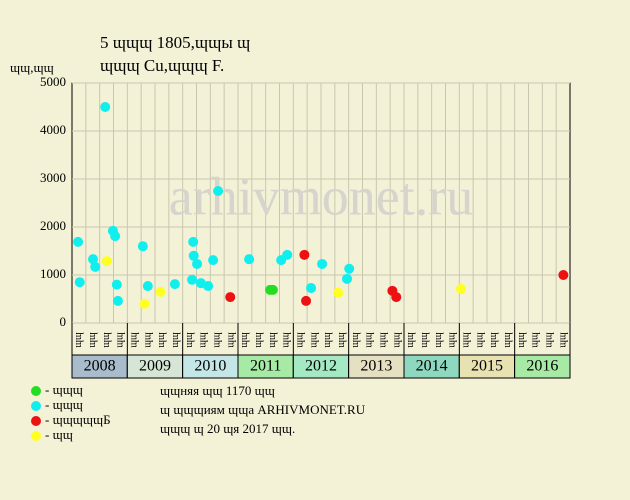 The image size is (630, 500). What do you see at coordinates (155, 366) in the screenshot?
I see `x-tick-label: 2009` at bounding box center [155, 366].